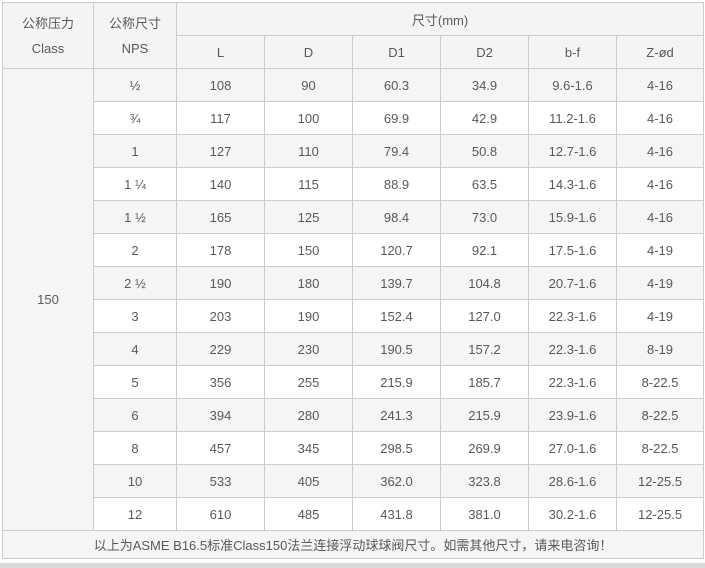  What do you see at coordinates (220, 481) in the screenshot?
I see `cell-l: 533` at bounding box center [220, 481].